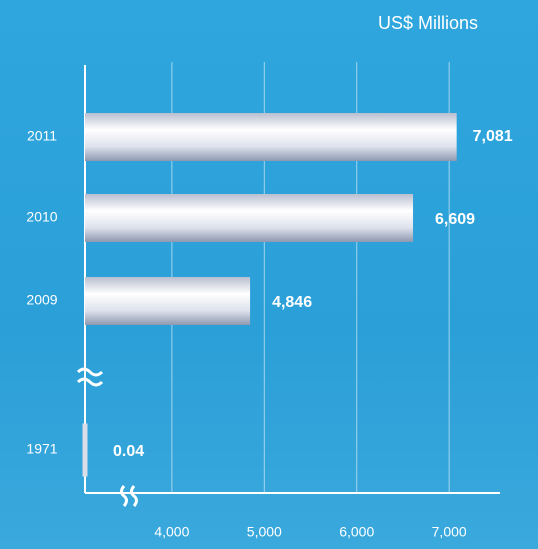  Describe the element at coordinates (449, 532) in the screenshot. I see `x-tick-label: 7,000` at that location.